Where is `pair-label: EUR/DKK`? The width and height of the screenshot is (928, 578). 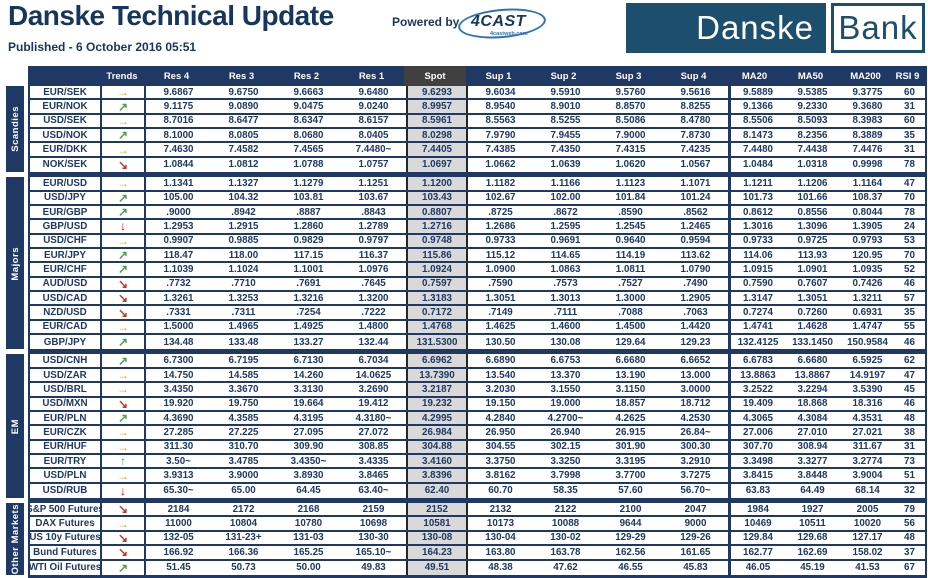 pair-label: EUR/DKK is located at coordinates (66, 149).